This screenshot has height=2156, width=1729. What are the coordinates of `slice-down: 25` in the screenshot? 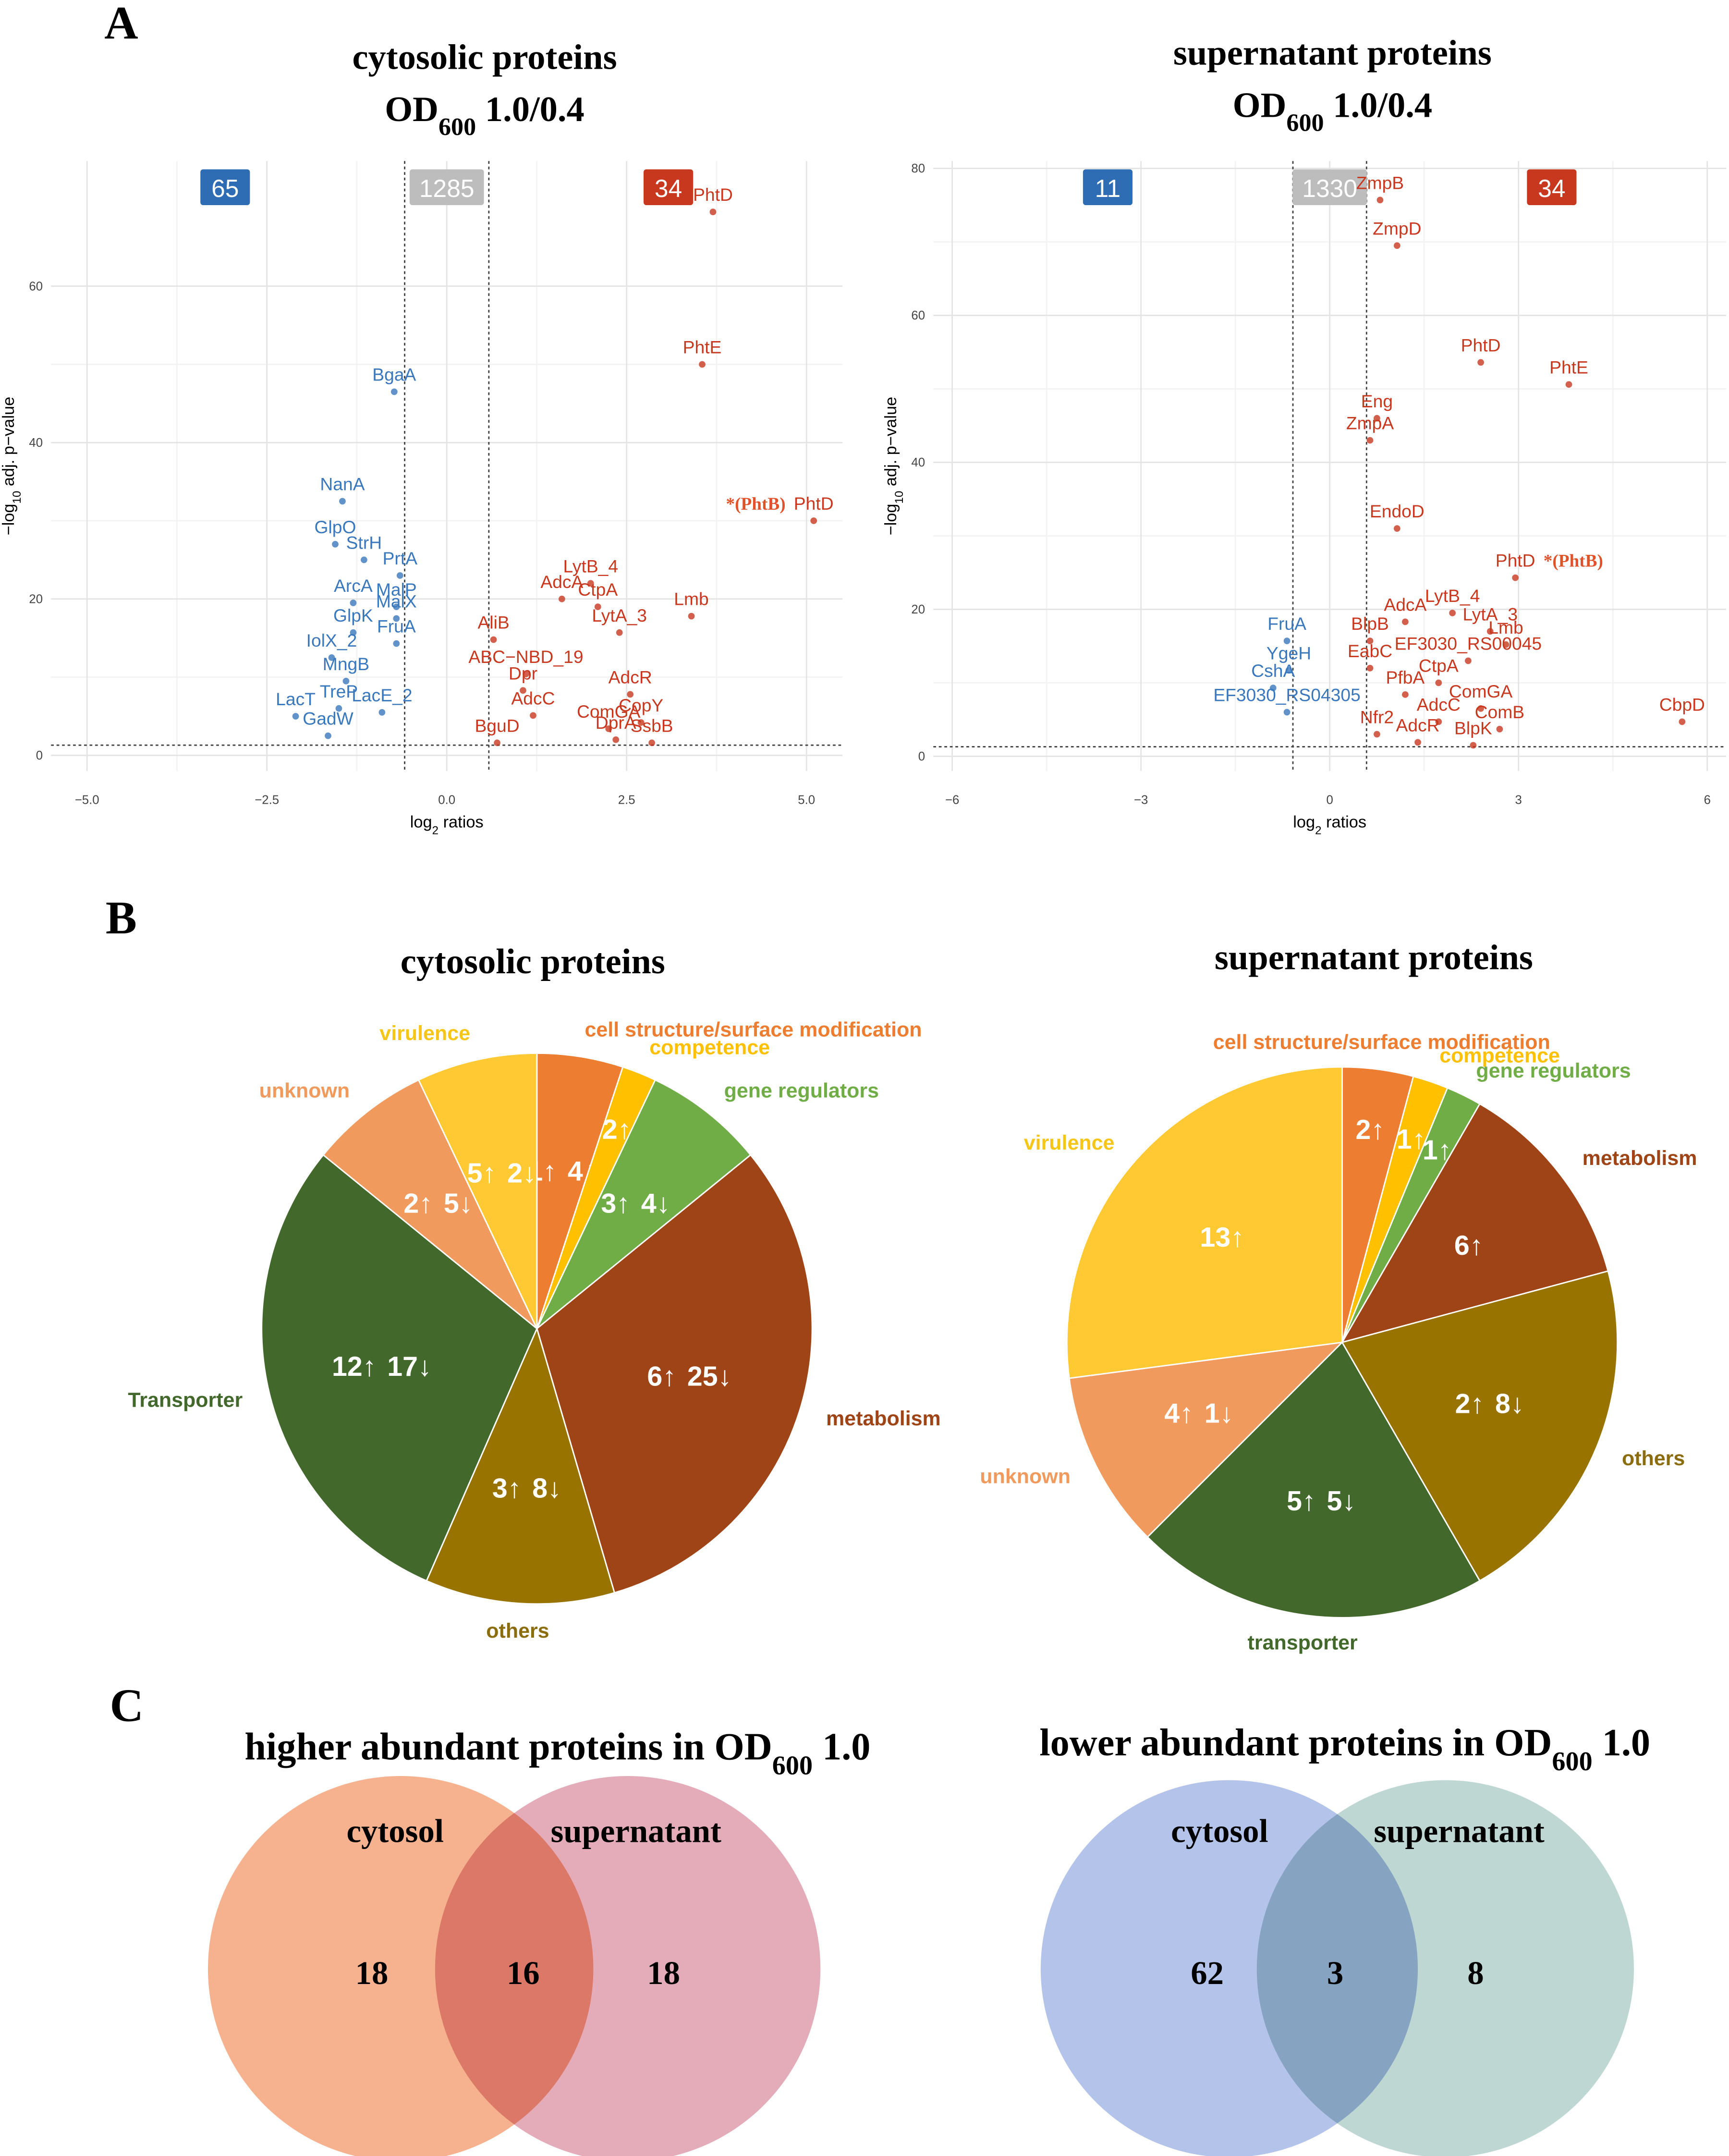 It's located at (702, 1376).